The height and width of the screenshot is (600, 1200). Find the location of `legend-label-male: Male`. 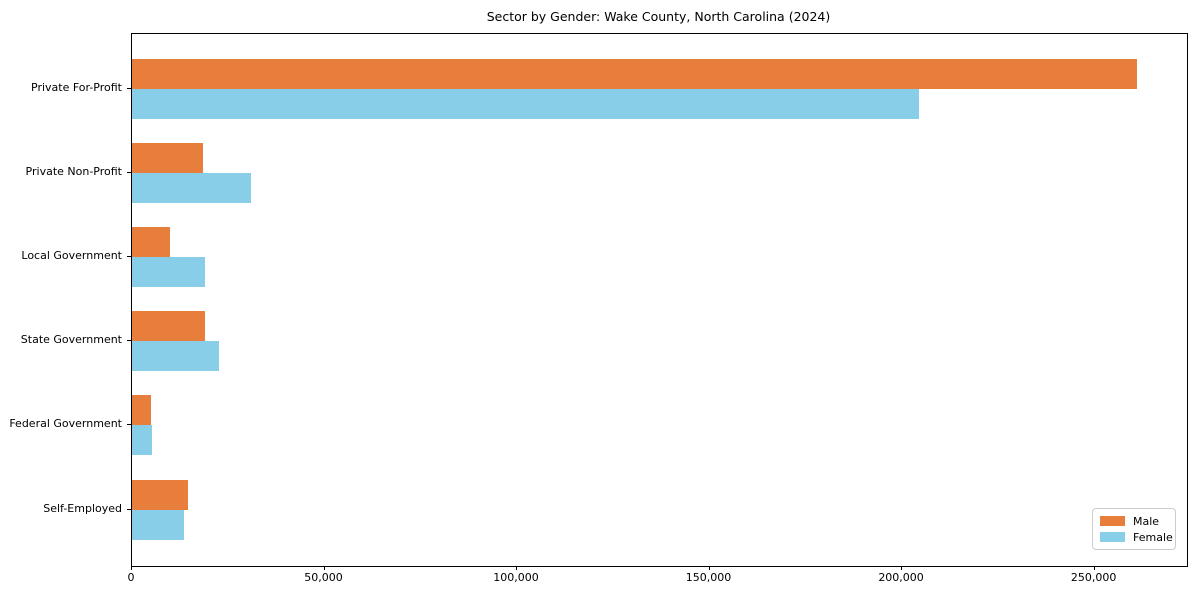

legend-label-male: Male is located at coordinates (1146, 521).